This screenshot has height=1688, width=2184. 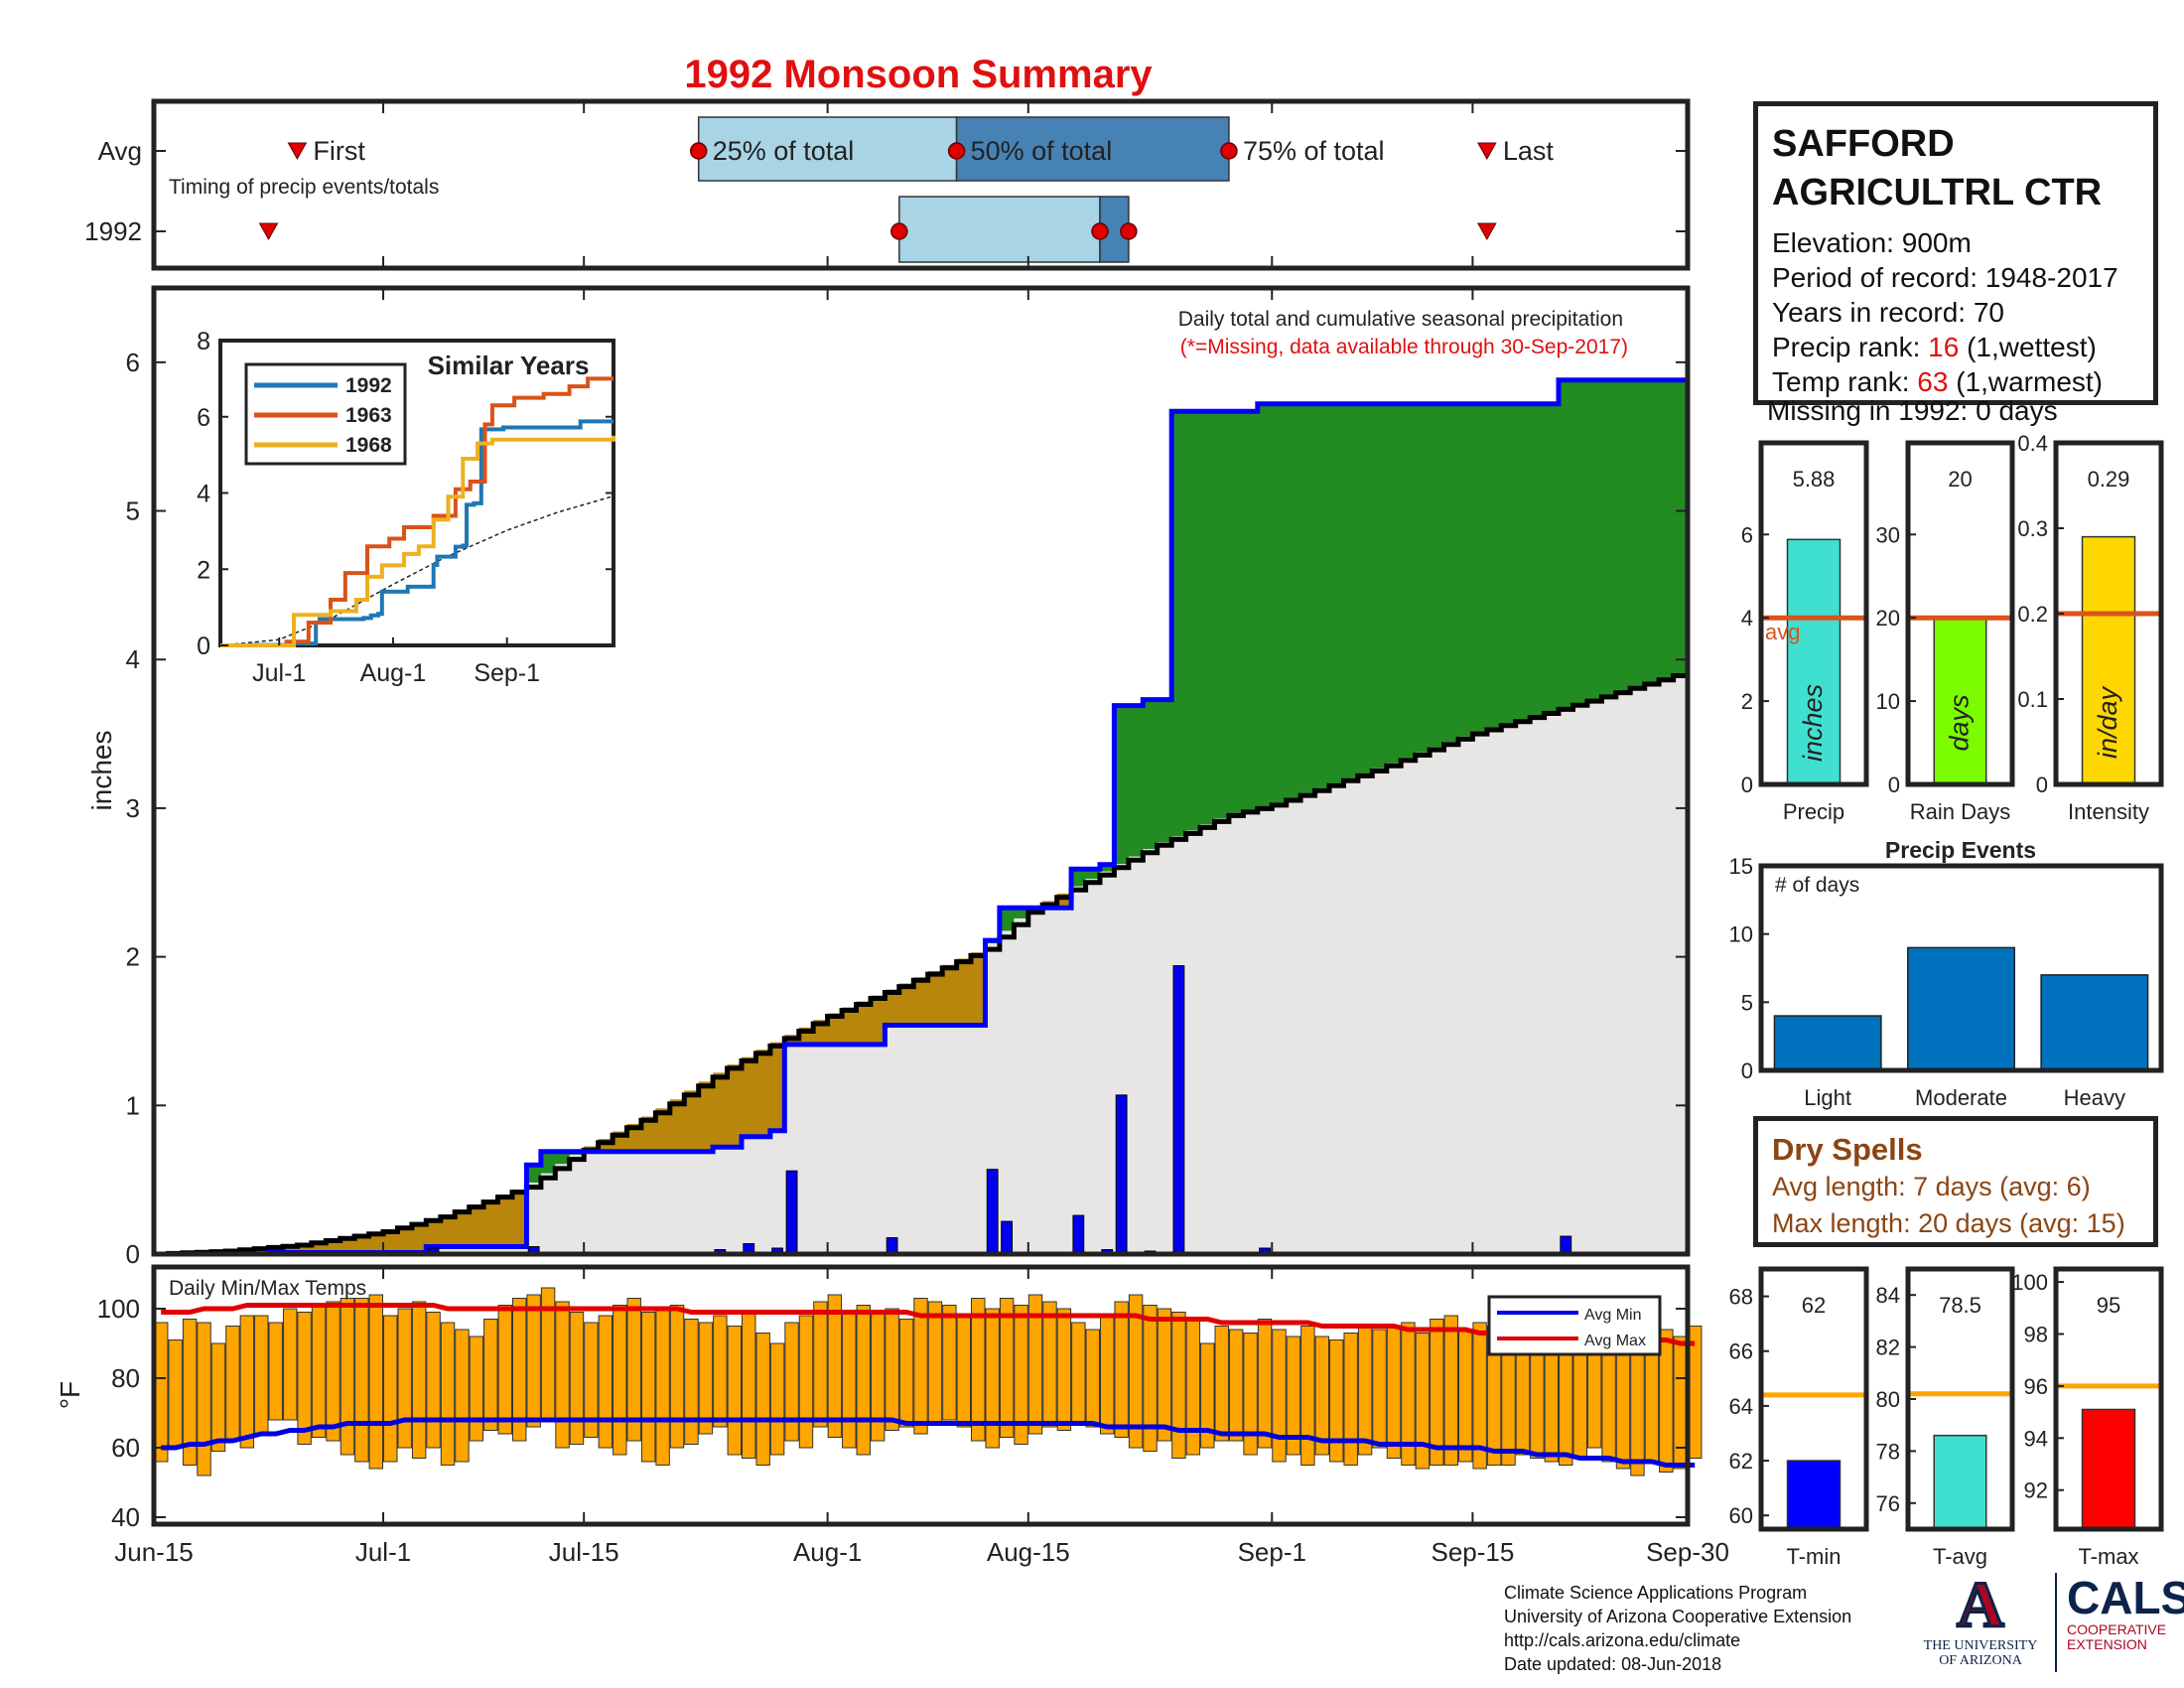 What do you see at coordinates (1814, 1495) in the screenshot?
I see `t_min-bar` at bounding box center [1814, 1495].